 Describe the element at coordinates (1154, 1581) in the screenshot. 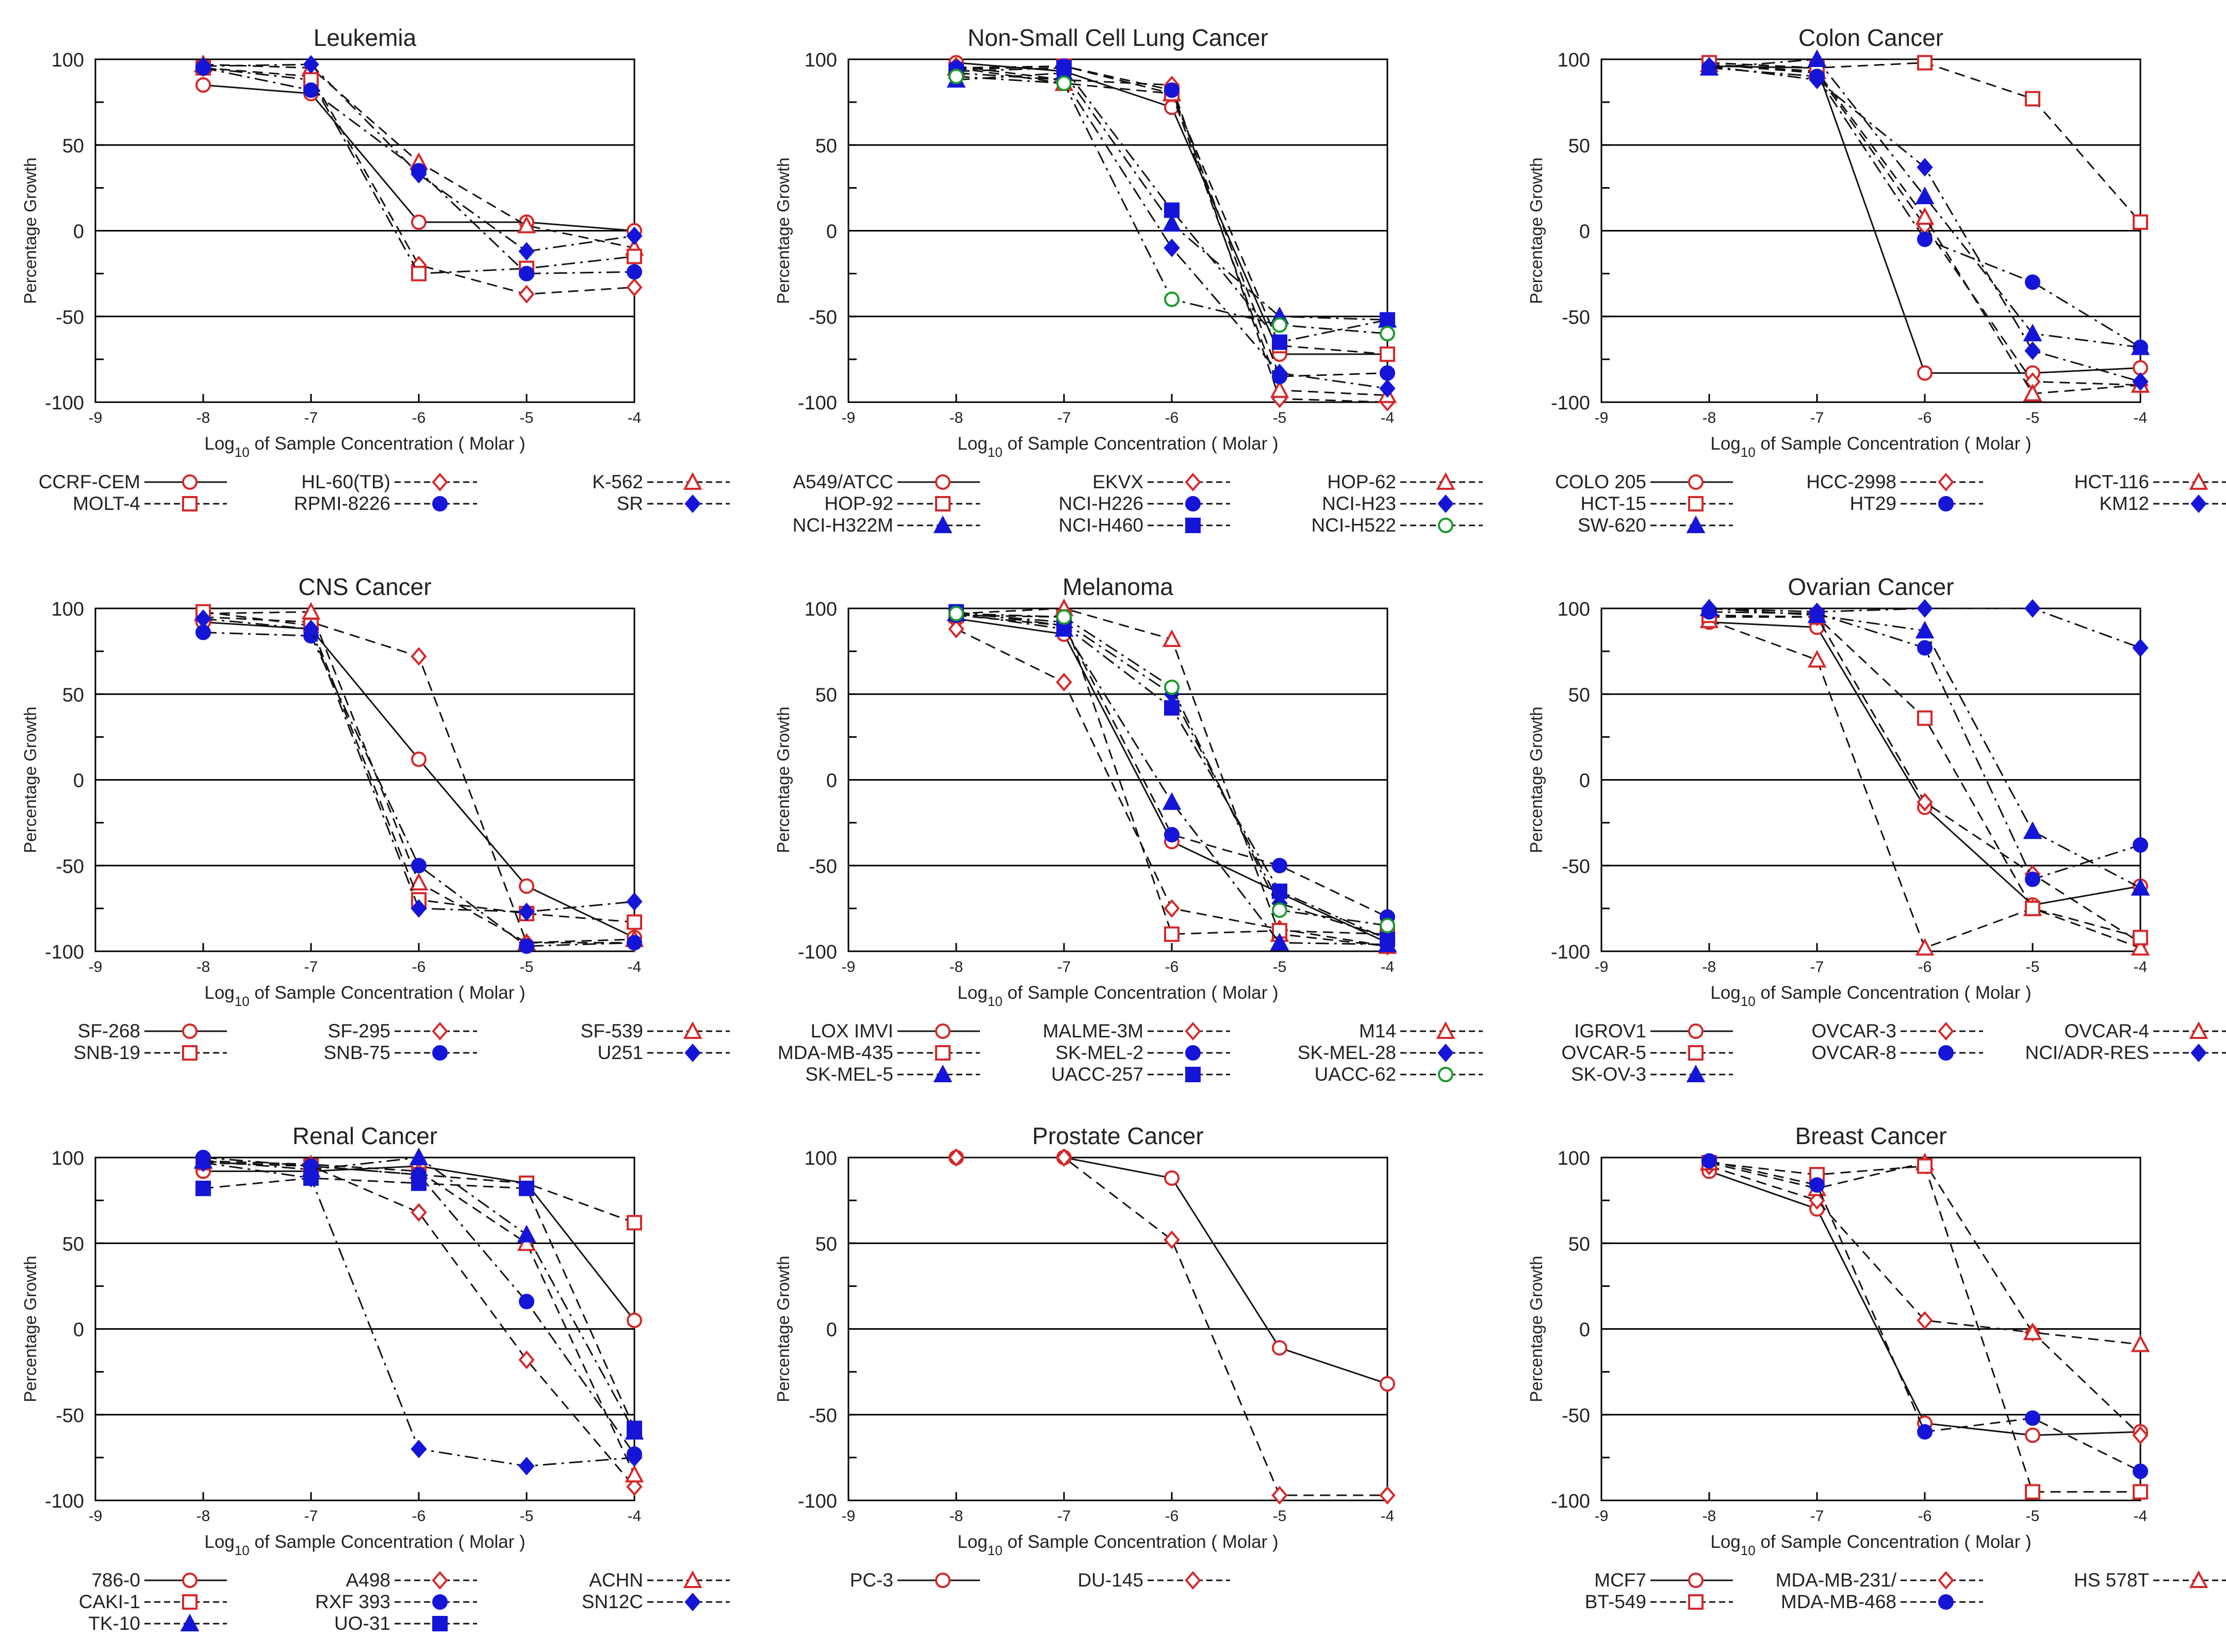

I see `legend-entry: DU-145` at that location.